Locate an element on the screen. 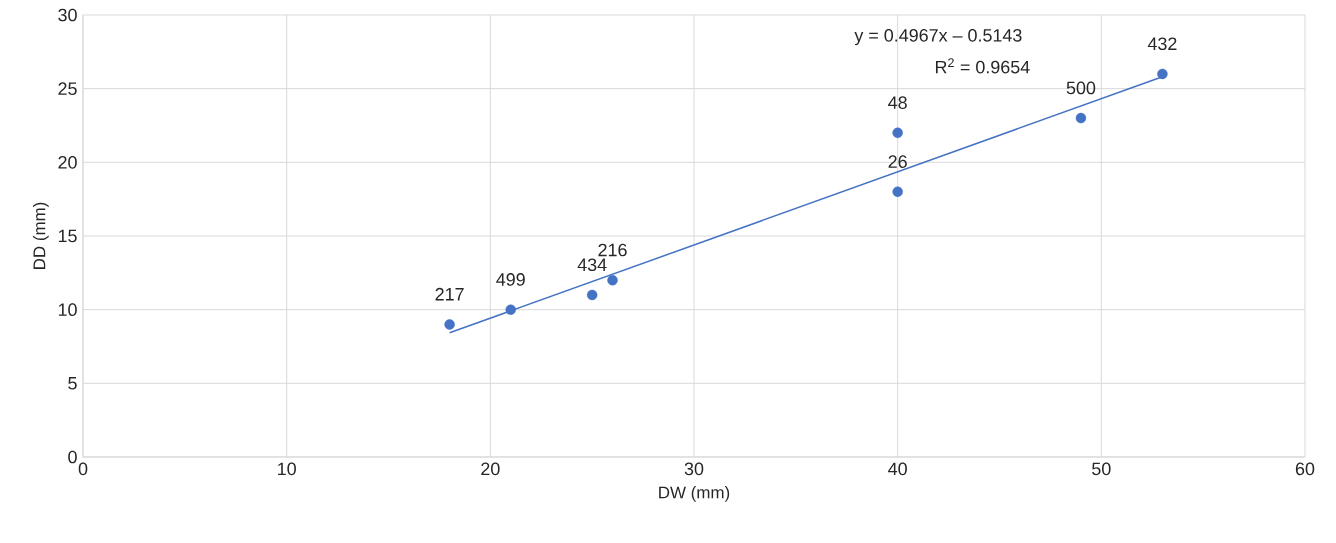  x-tick-label: 30 is located at coordinates (694, 469).